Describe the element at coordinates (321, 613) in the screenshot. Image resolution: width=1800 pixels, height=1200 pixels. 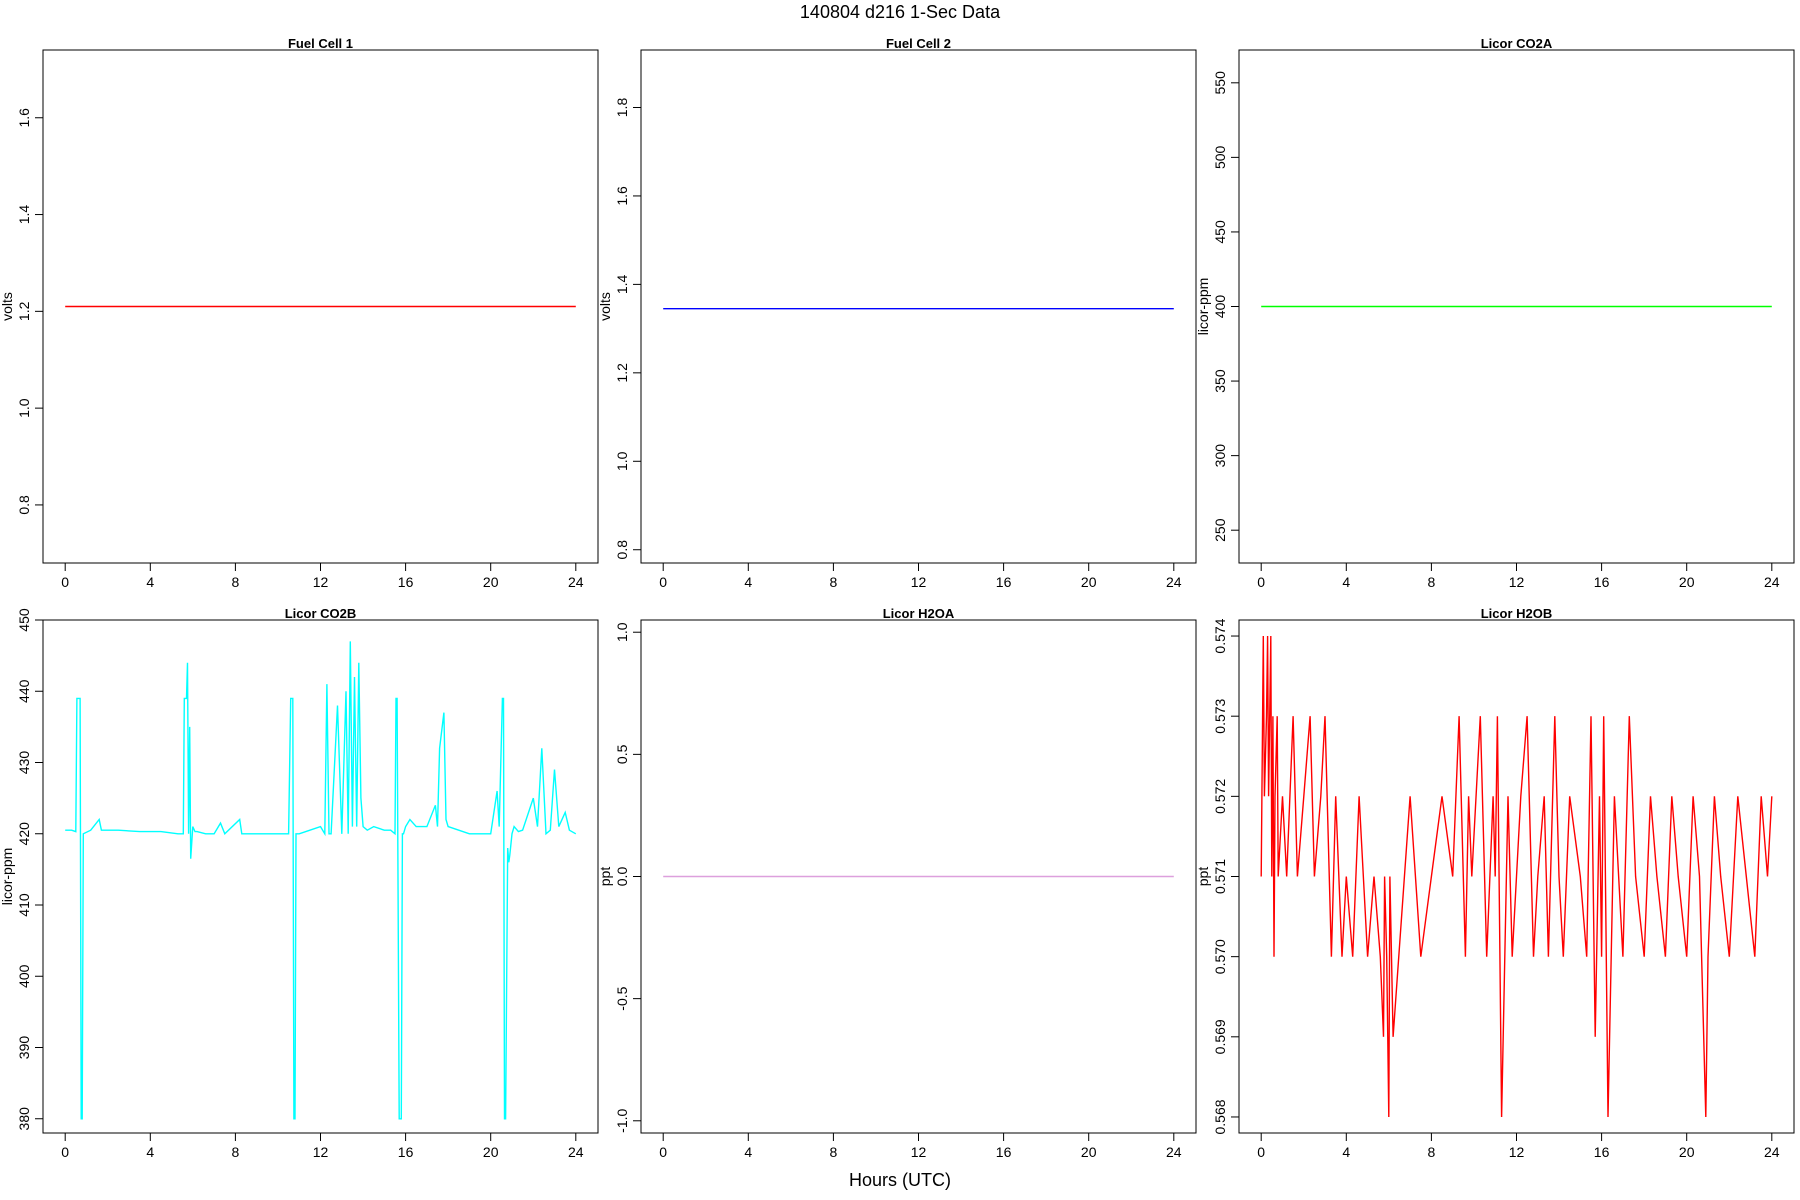
I see `panel-title: Licor CO2B` at that location.